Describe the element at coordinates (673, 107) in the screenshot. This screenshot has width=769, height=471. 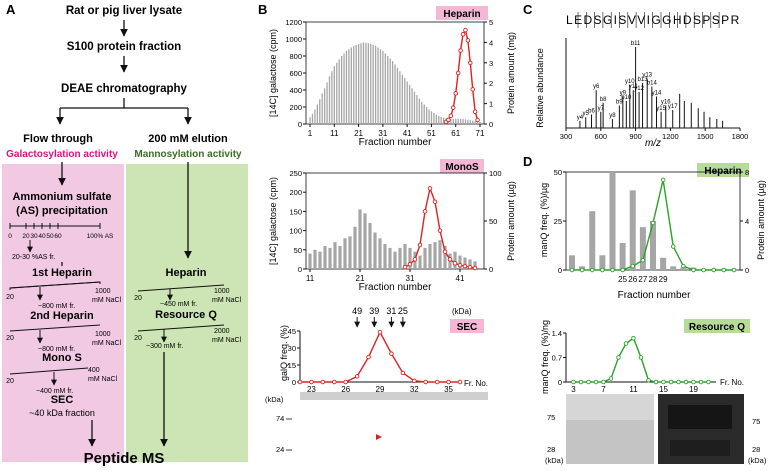
I see `peak-label: y17` at that location.